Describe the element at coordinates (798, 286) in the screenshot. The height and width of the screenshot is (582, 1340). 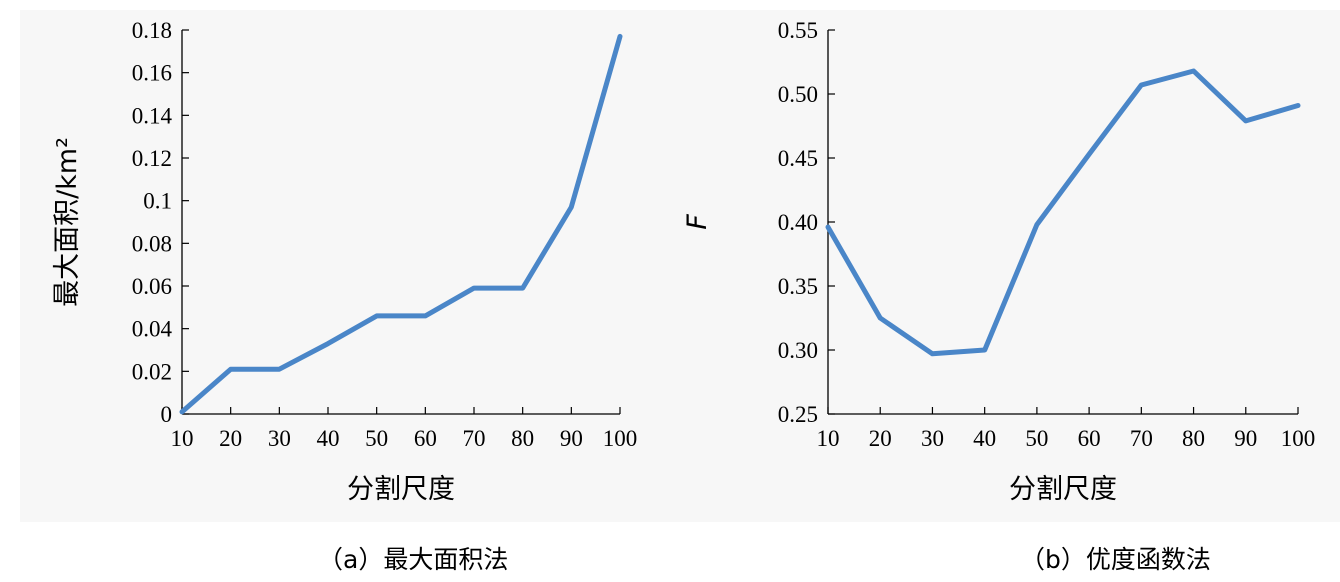
I see `y-tick-label: 0.35` at that location.